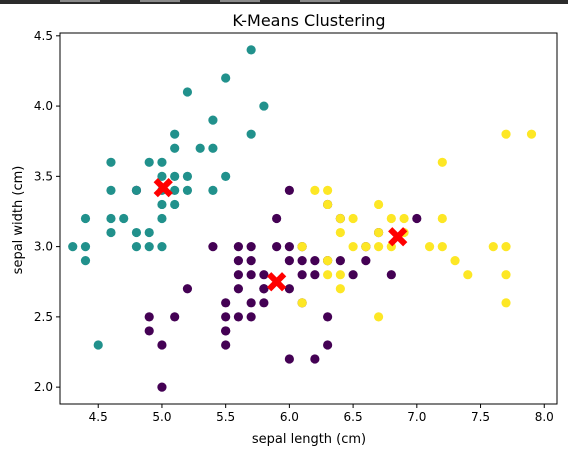  What do you see at coordinates (43, 317) in the screenshot?
I see `y-tick-label: 2.5` at bounding box center [43, 317].